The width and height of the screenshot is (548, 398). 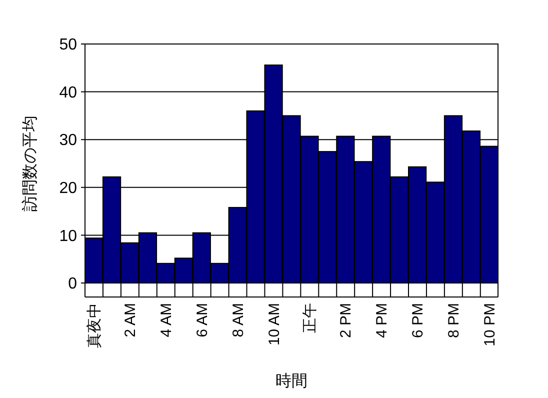 What do you see at coordinates (73, 284) in the screenshot?
I see `y-tick-label: 0` at bounding box center [73, 284].